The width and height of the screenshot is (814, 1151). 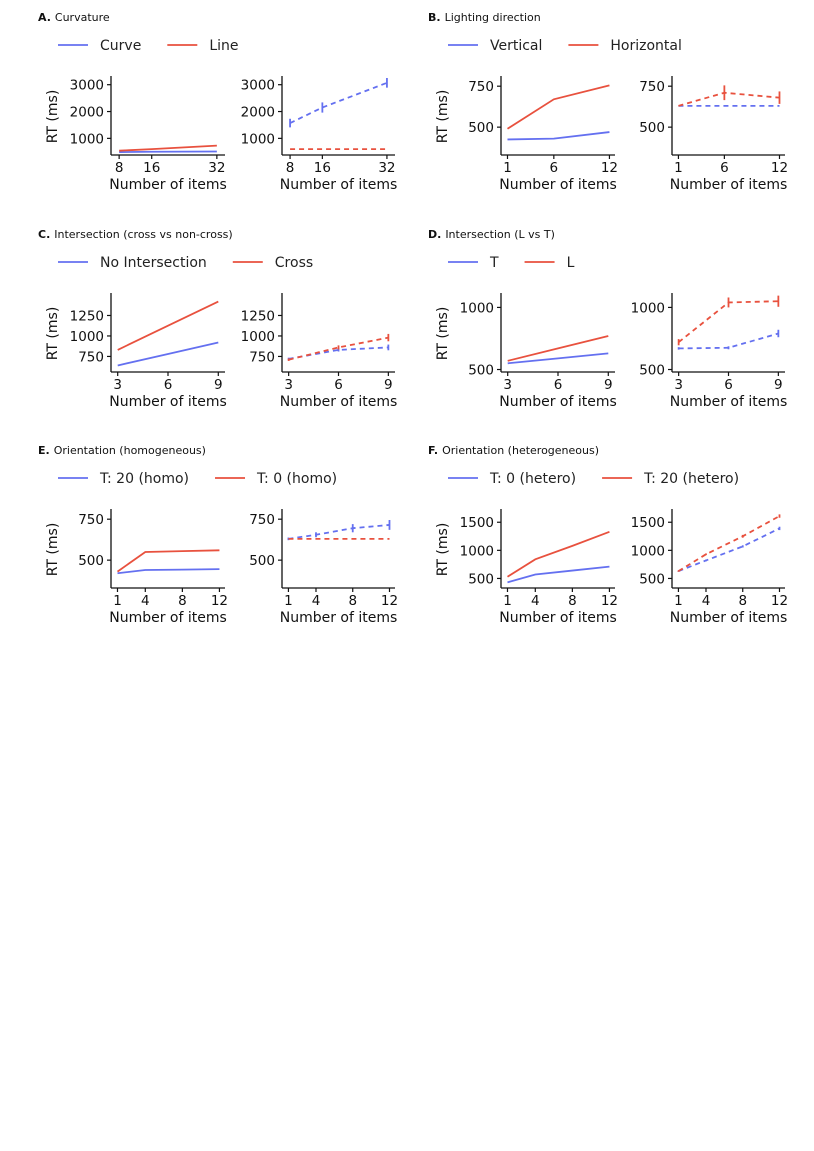 I want to click on legend: T: 20 (homo) T: 0 (homo), so click(x=197, y=479).